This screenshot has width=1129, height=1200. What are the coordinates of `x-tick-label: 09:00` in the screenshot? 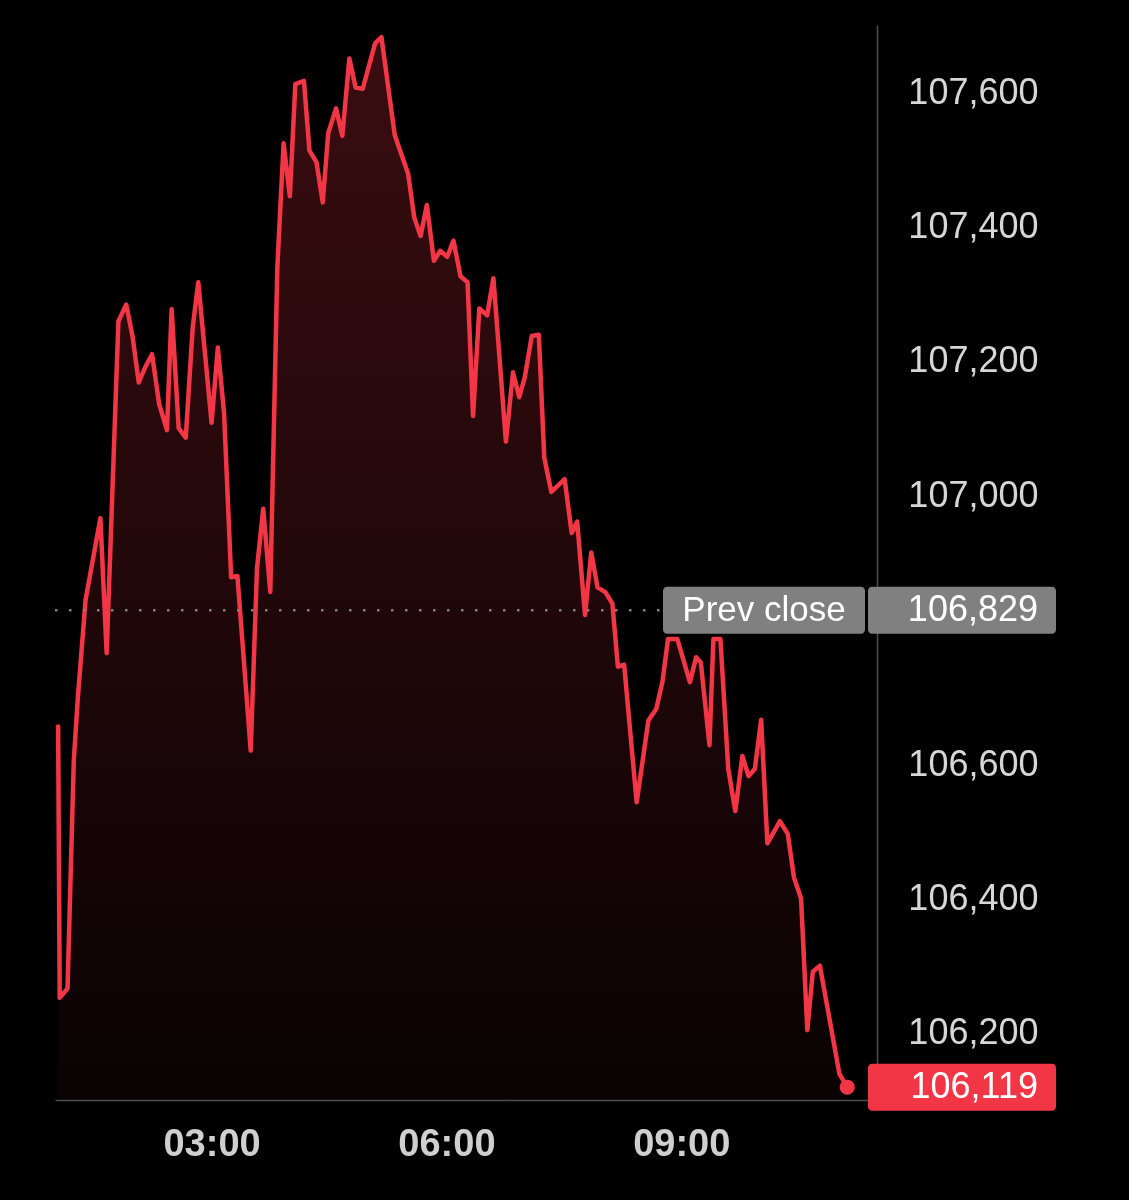 It's located at (682, 1142).